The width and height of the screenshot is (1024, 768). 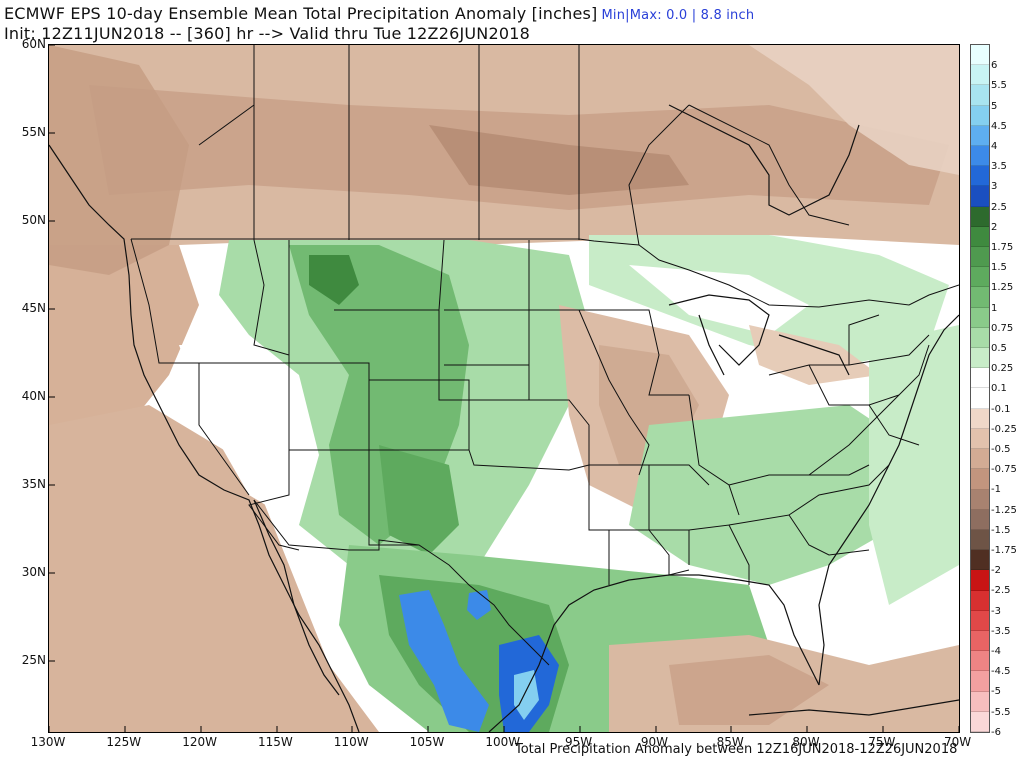 I want to click on great-lakes-shoreline, so click(x=759, y=335).